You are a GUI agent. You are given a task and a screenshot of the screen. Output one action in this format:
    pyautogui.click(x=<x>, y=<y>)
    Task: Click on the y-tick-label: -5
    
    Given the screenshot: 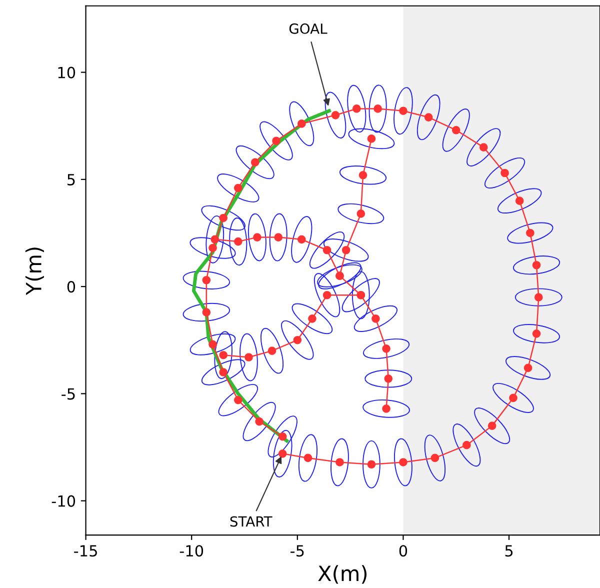 What is the action you would take?
    pyautogui.click(x=68, y=394)
    